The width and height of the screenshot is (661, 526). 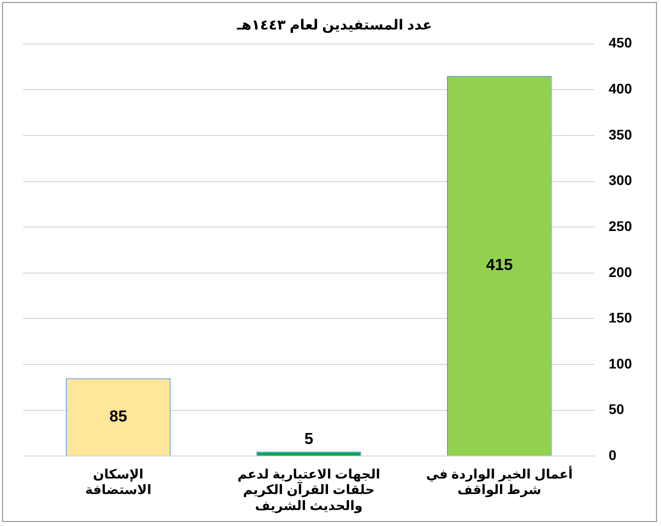 What do you see at coordinates (499, 482) in the screenshot?
I see `x-tick-label: أعمال الخير الواردة في شرط الواقف` at bounding box center [499, 482].